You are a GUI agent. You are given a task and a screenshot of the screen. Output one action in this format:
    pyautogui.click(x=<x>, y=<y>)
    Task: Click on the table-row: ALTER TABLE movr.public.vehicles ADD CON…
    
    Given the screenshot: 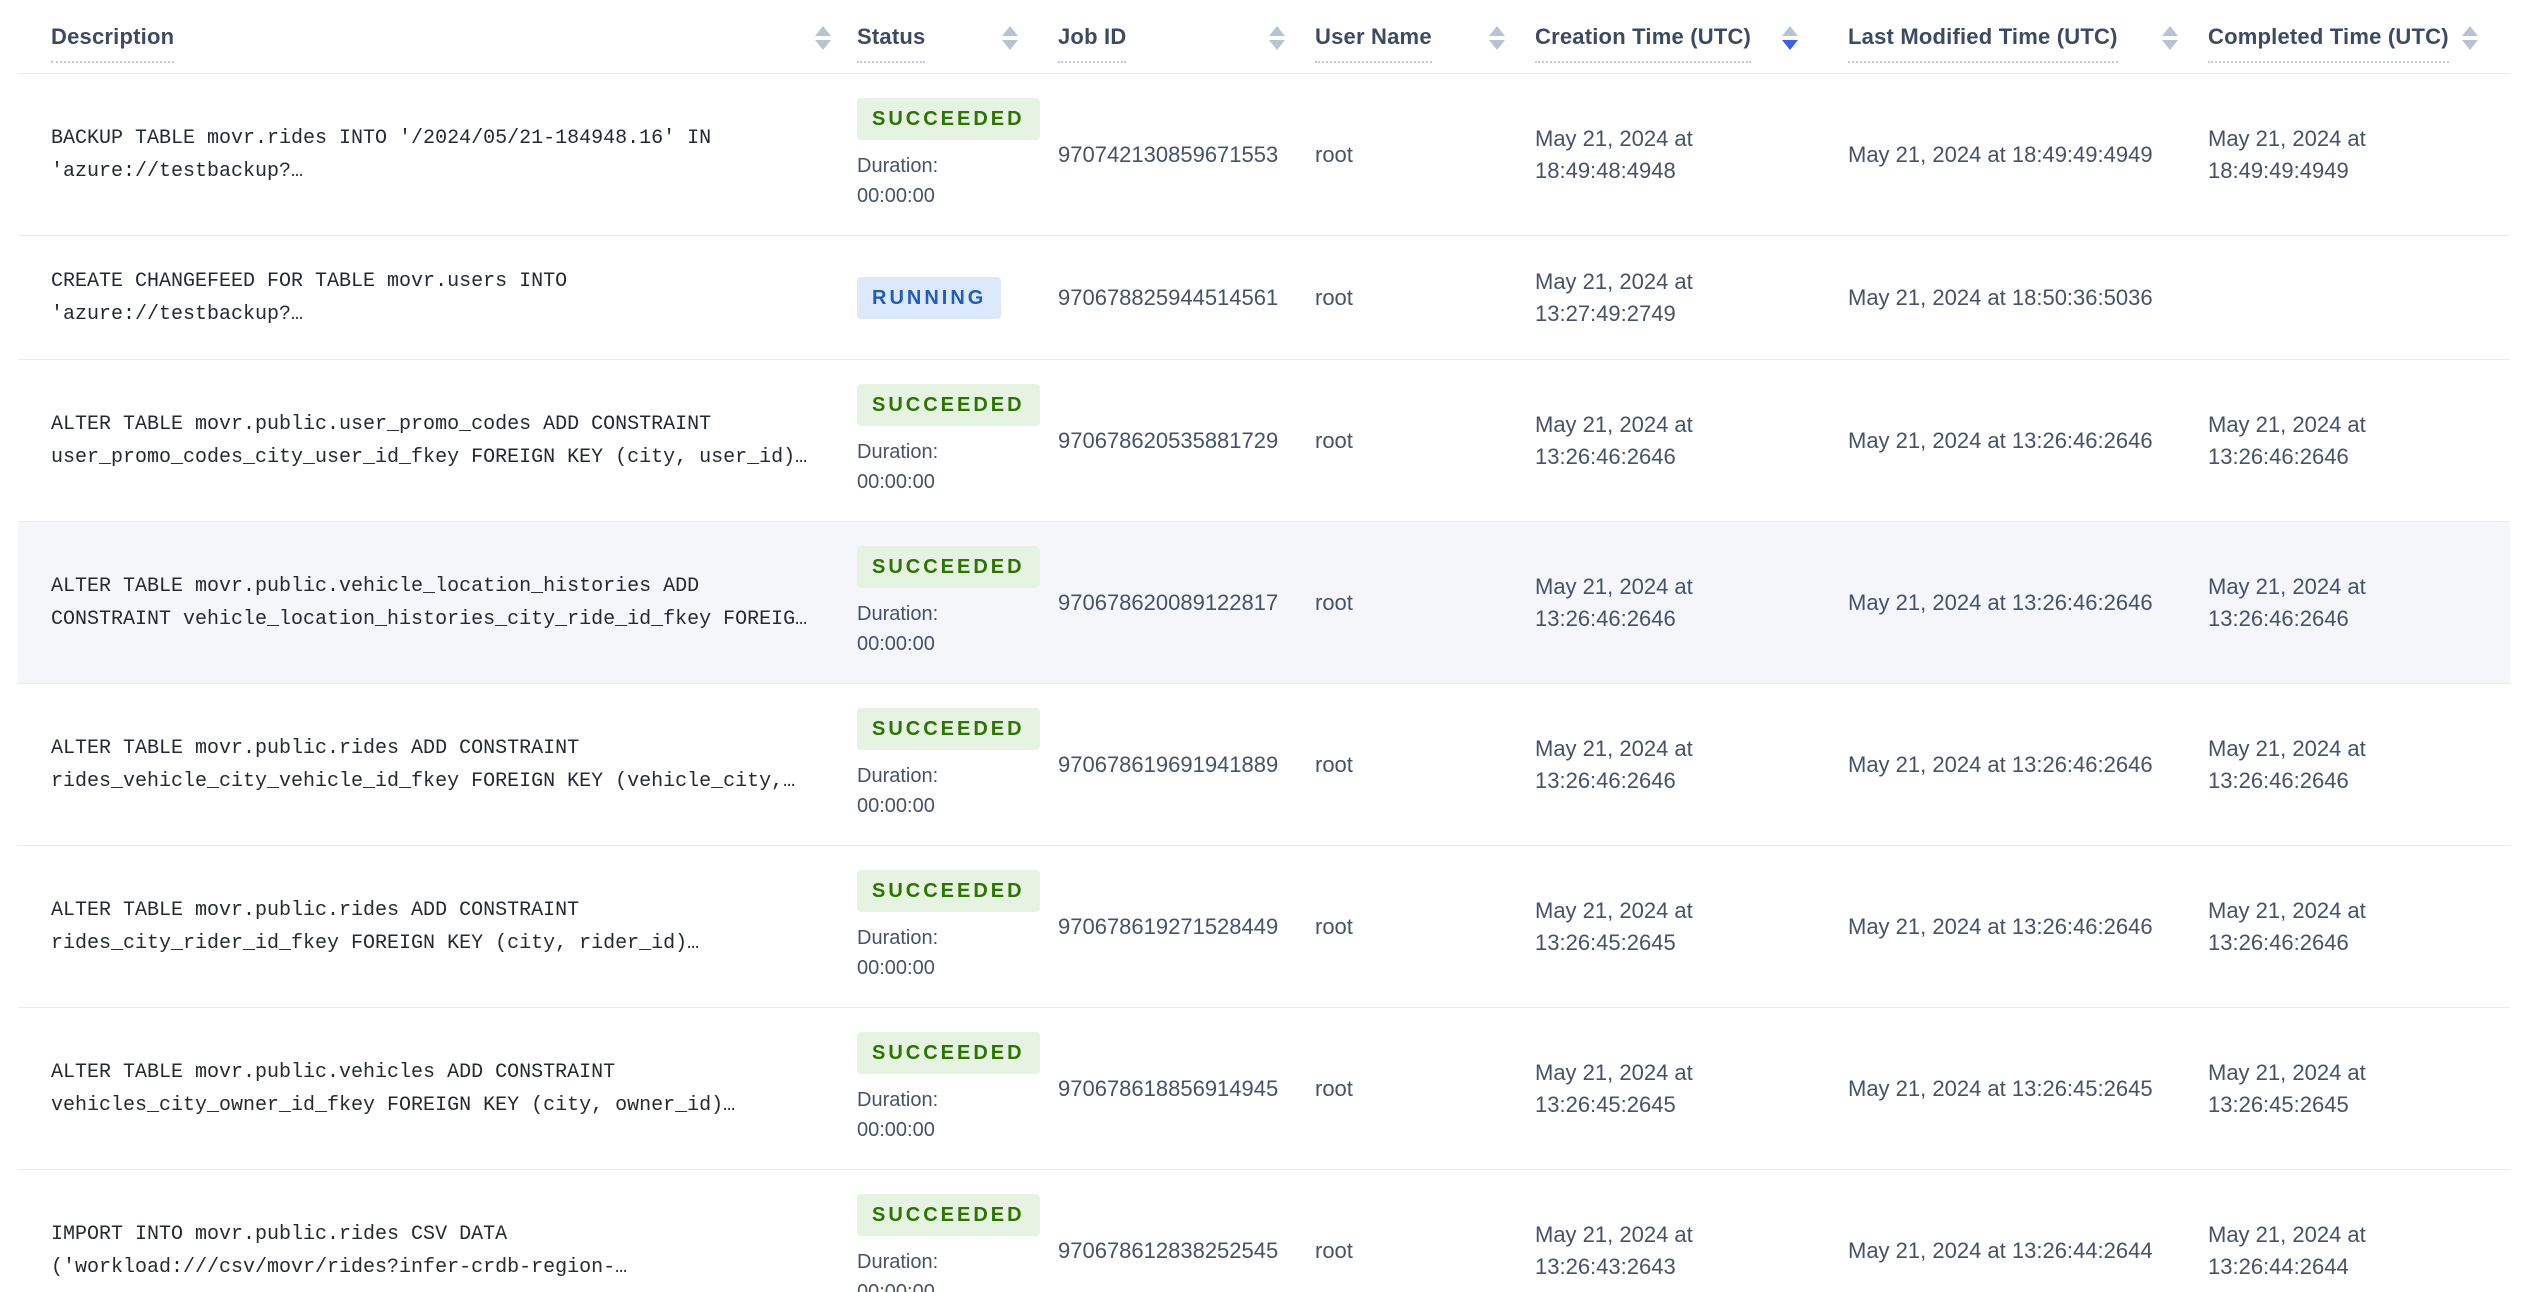 What is the action you would take?
    pyautogui.click(x=1264, y=1089)
    